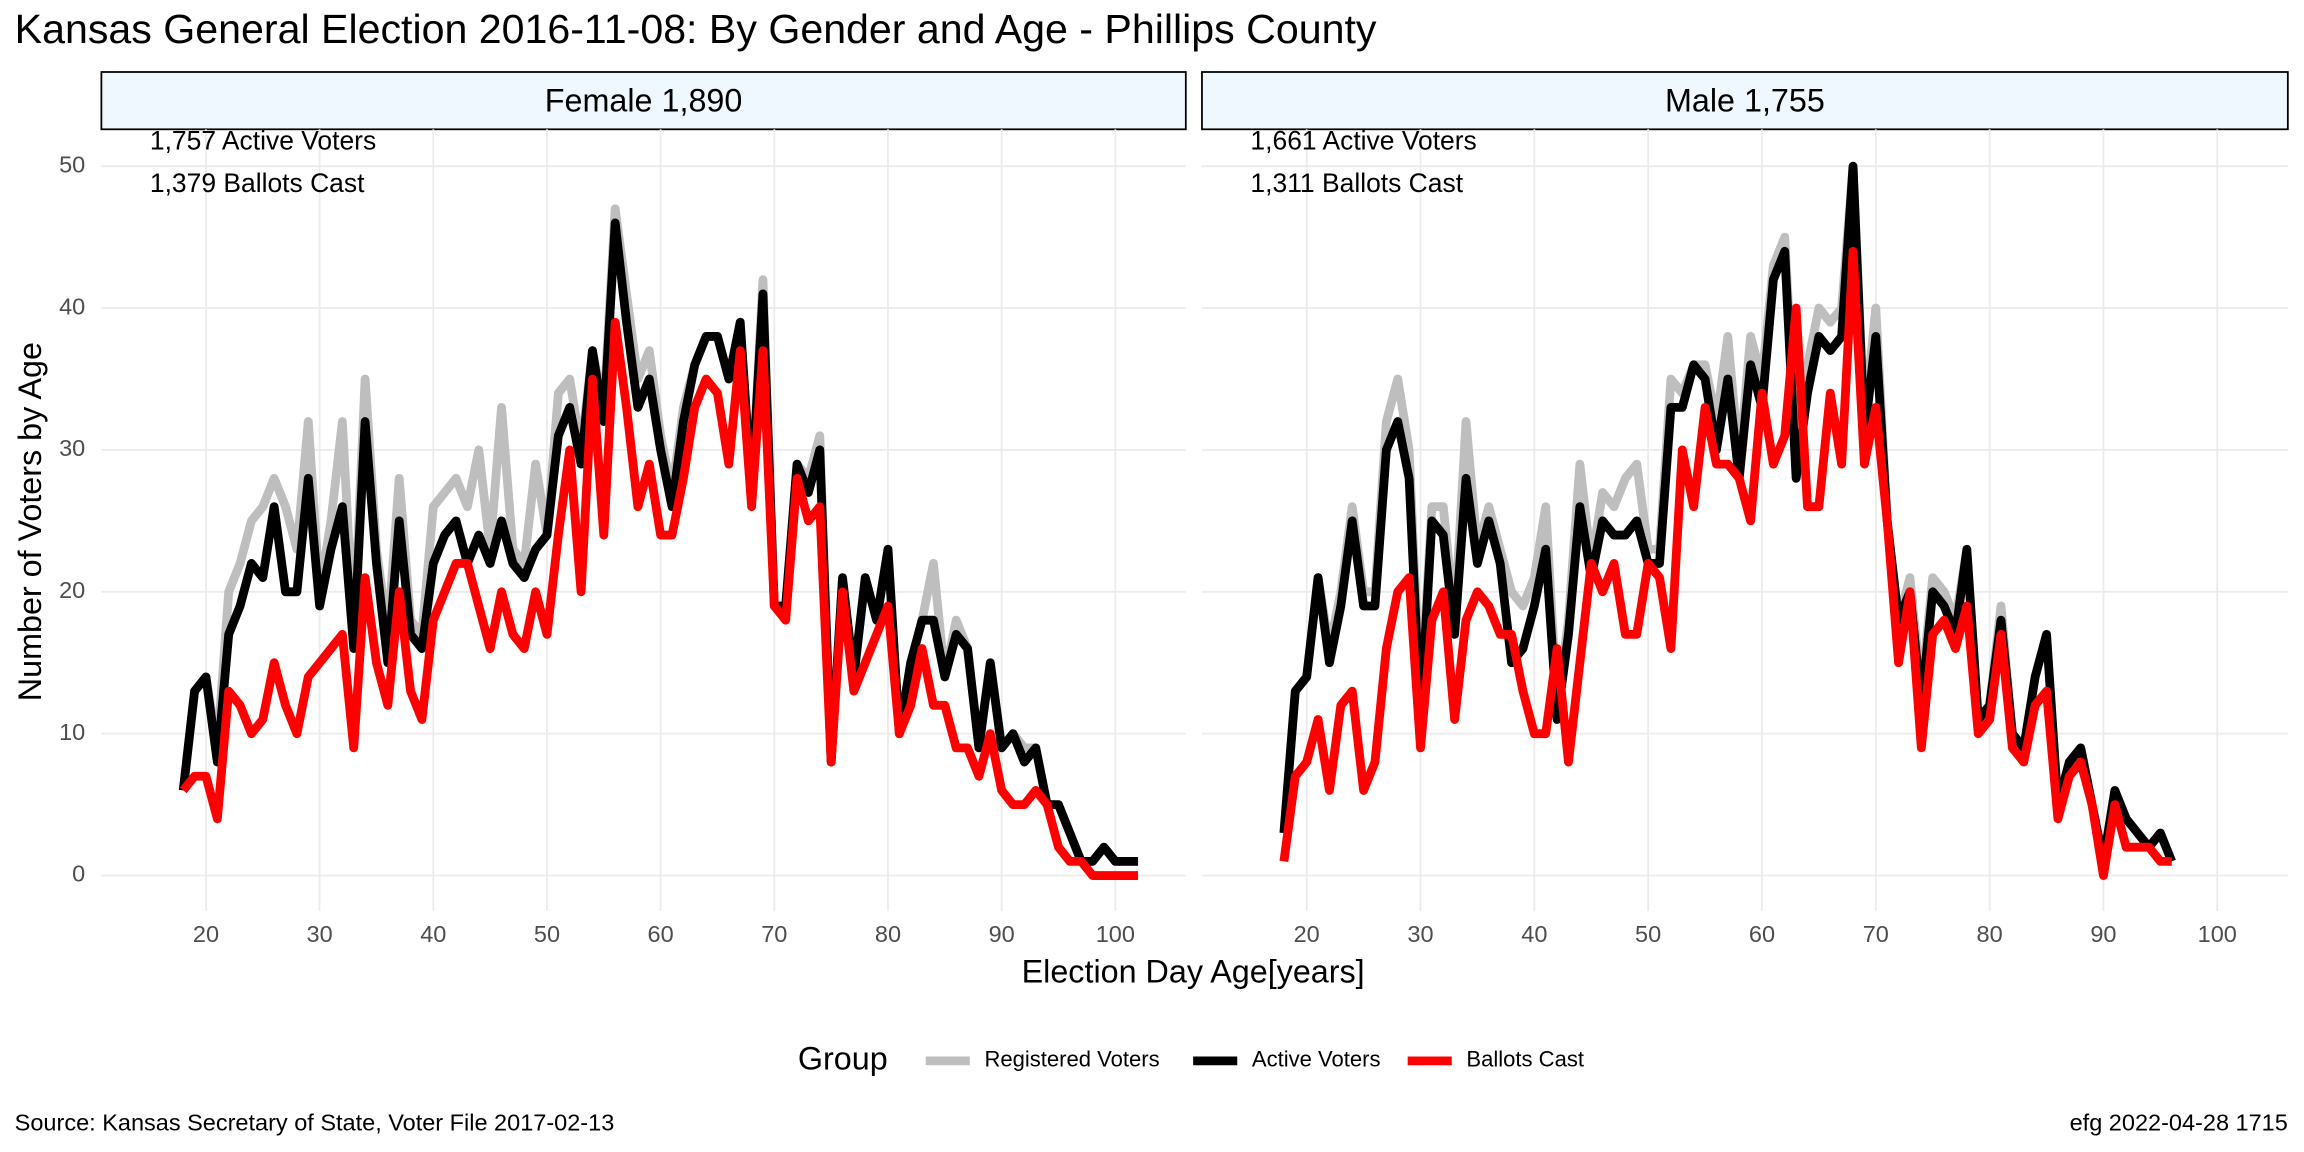 The width and height of the screenshot is (2304, 1152). I want to click on x-axis-label: Election Day Age[years], so click(1193, 972).